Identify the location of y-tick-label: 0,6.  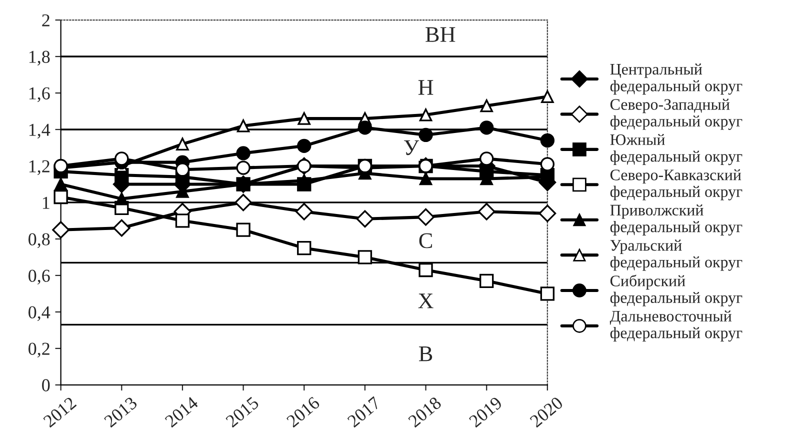
(39, 277).